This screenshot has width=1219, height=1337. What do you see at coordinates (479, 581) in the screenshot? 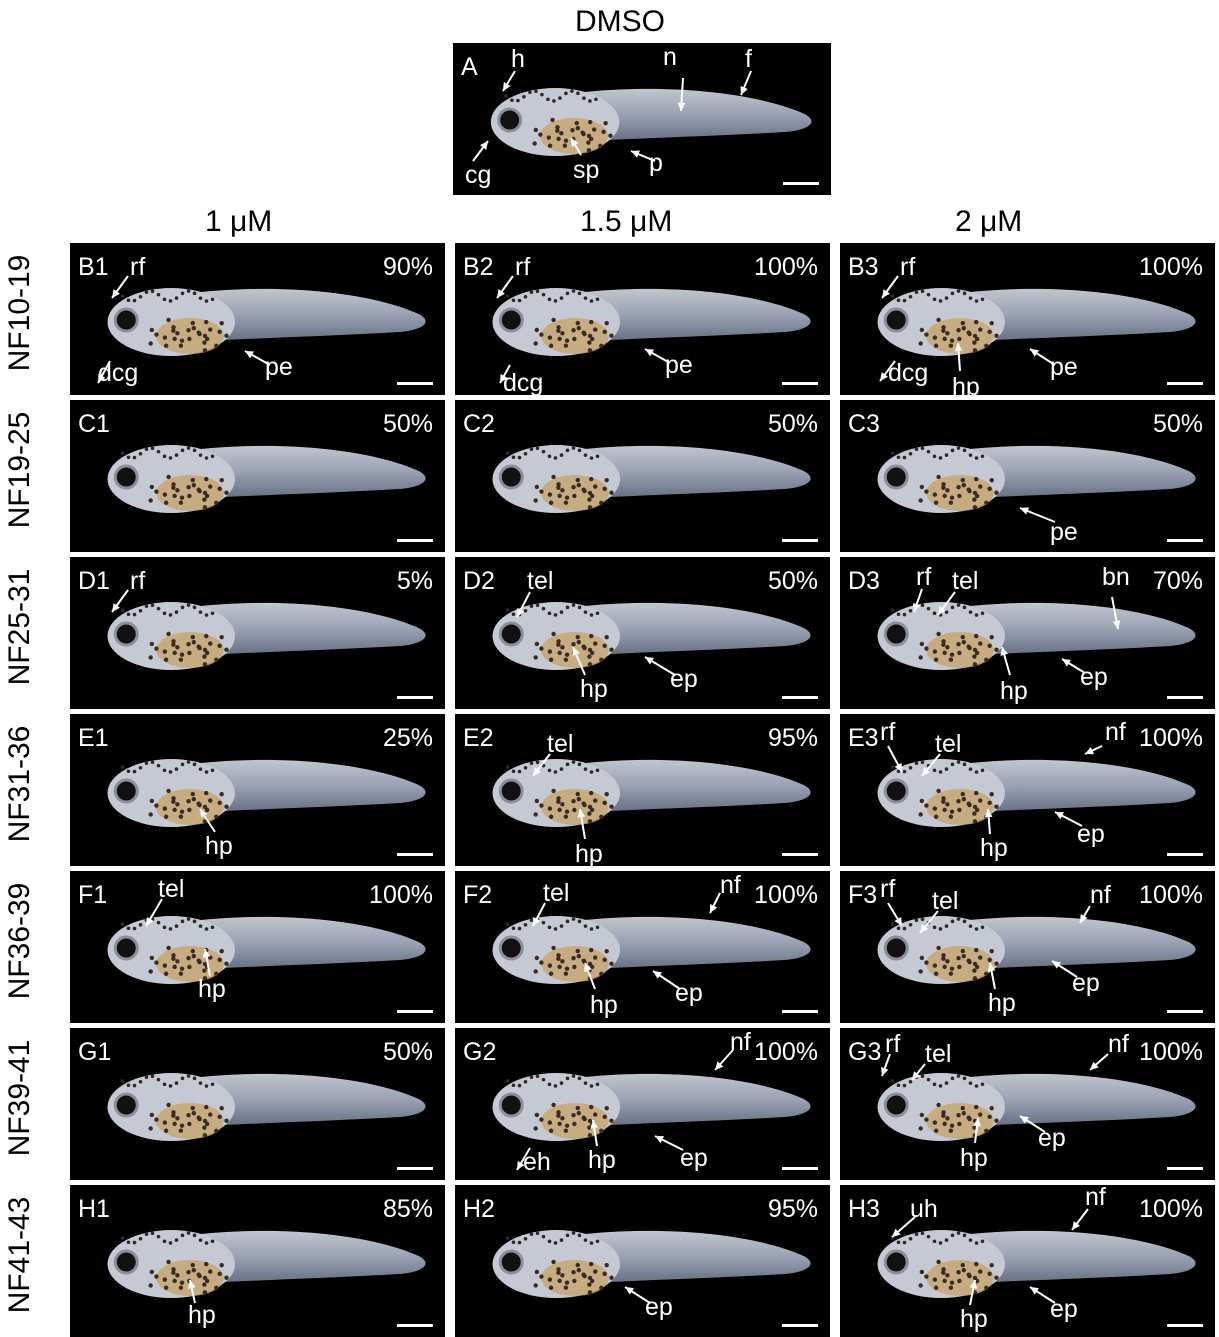
I see `panel-id: D2` at bounding box center [479, 581].